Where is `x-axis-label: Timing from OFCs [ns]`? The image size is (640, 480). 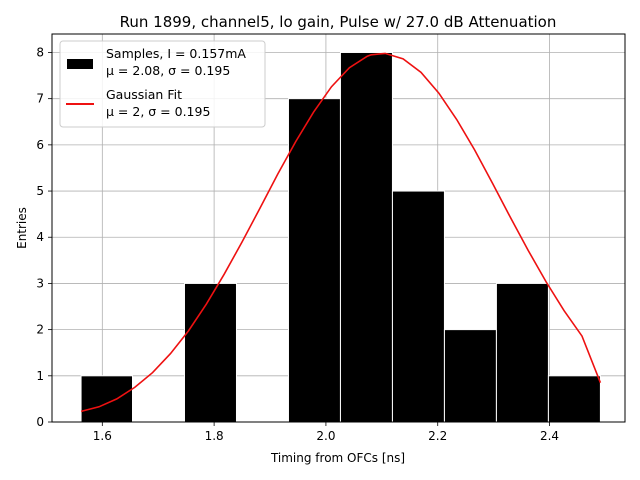 x-axis-label: Timing from OFCs [ns] is located at coordinates (337, 458).